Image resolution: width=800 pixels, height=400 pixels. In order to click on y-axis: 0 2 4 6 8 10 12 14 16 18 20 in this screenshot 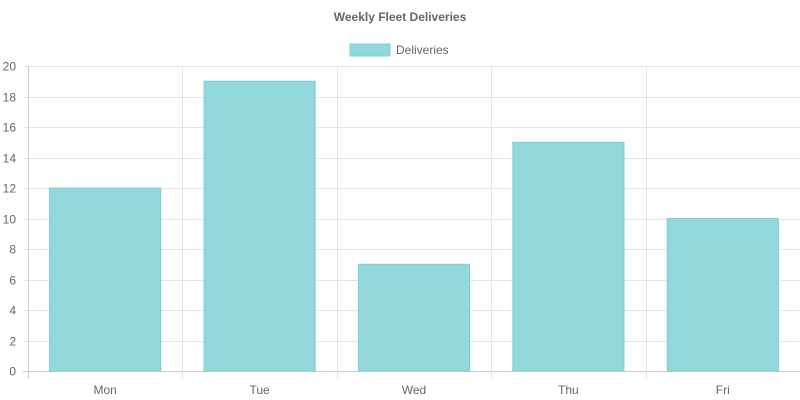, I will do `click(10, 219)`.